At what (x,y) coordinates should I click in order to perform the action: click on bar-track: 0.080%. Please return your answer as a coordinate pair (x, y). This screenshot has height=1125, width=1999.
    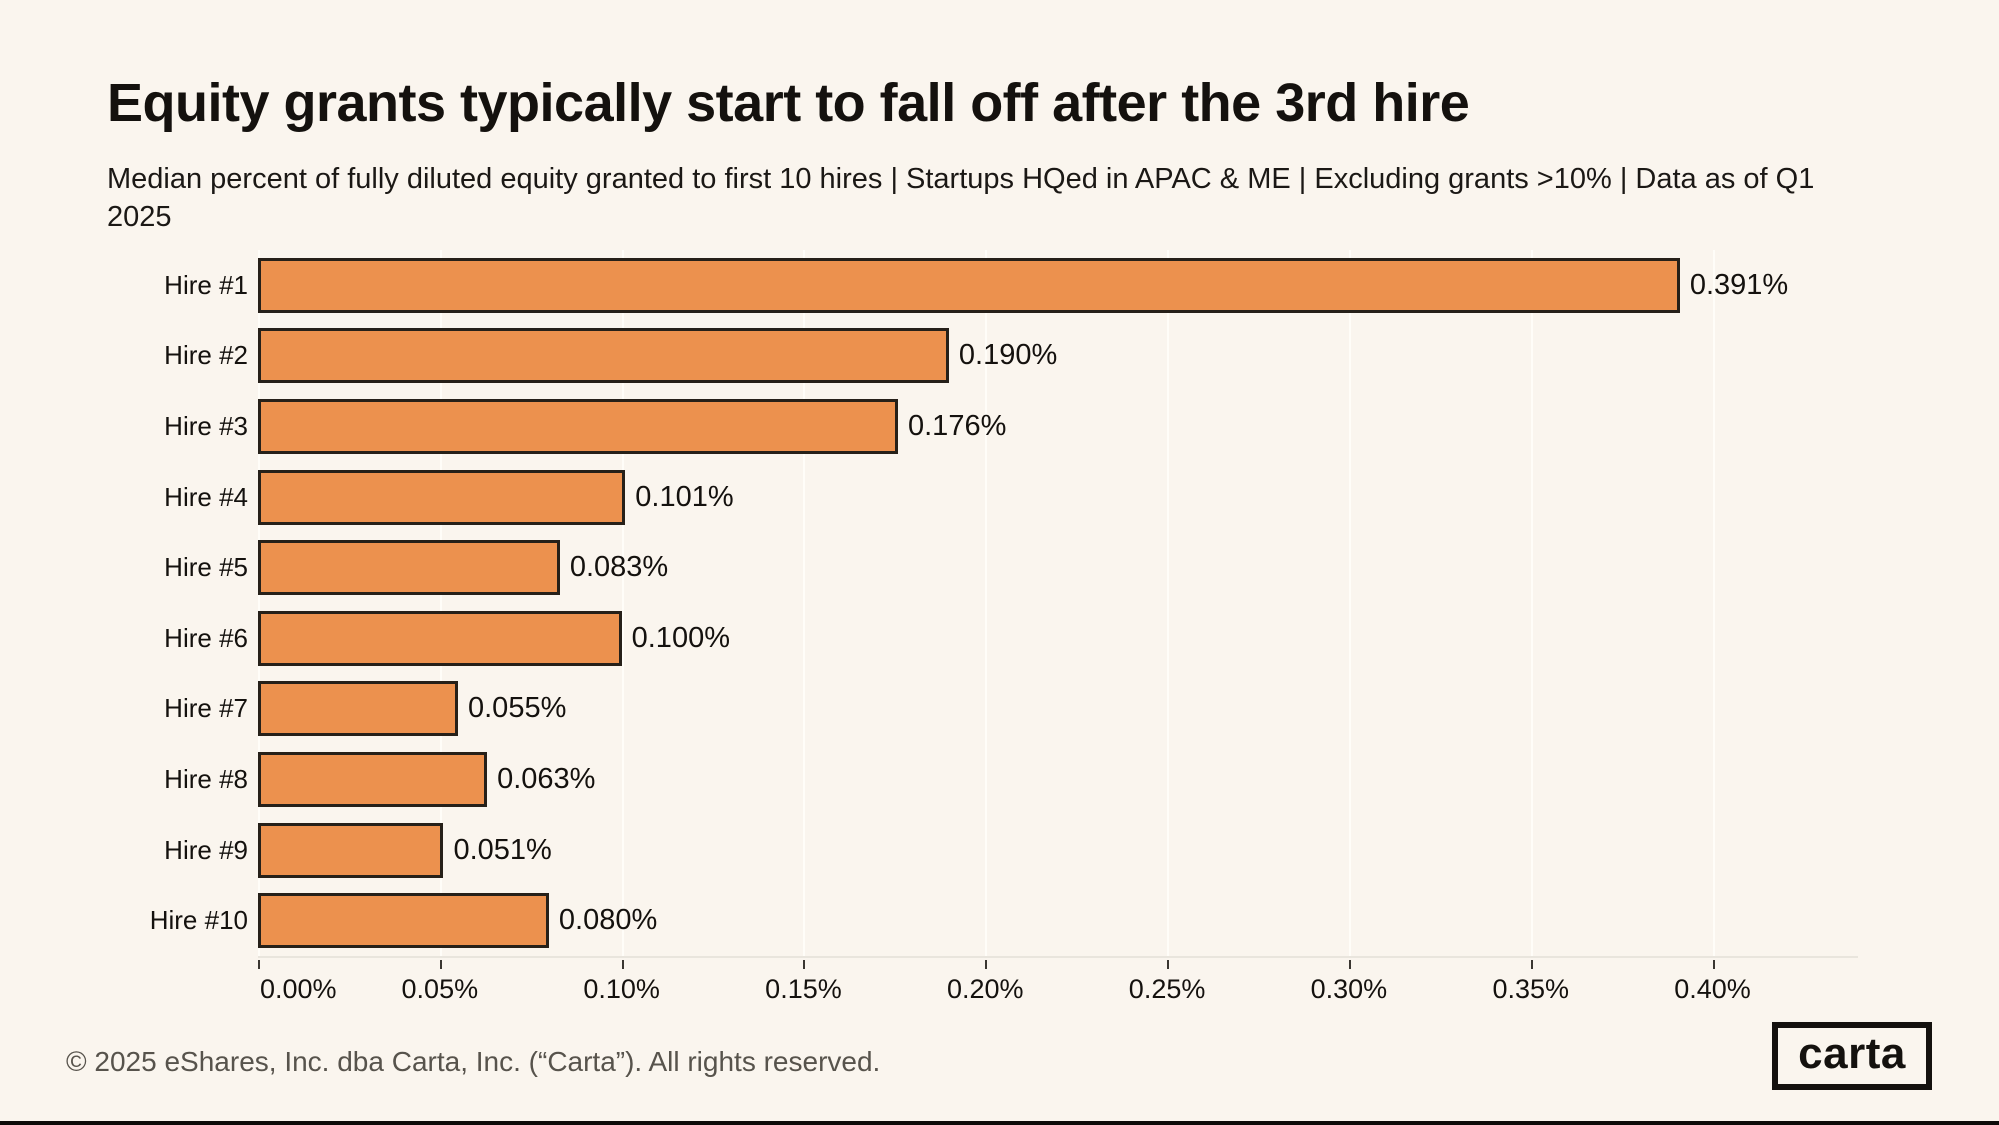
    Looking at the image, I should click on (1058, 921).